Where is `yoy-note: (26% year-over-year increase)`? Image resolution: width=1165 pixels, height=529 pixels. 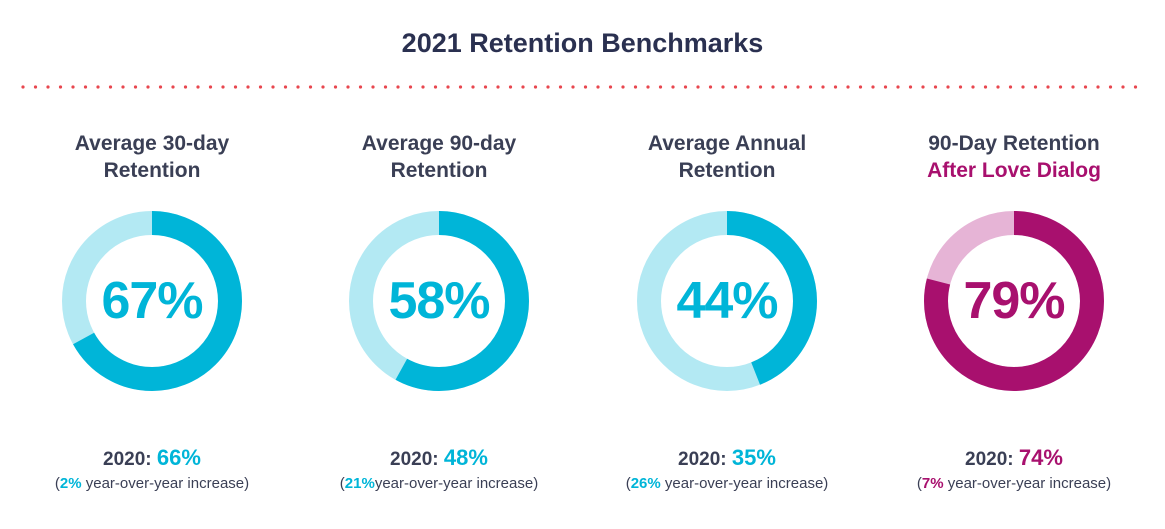 yoy-note: (26% year-over-year increase) is located at coordinates (727, 483).